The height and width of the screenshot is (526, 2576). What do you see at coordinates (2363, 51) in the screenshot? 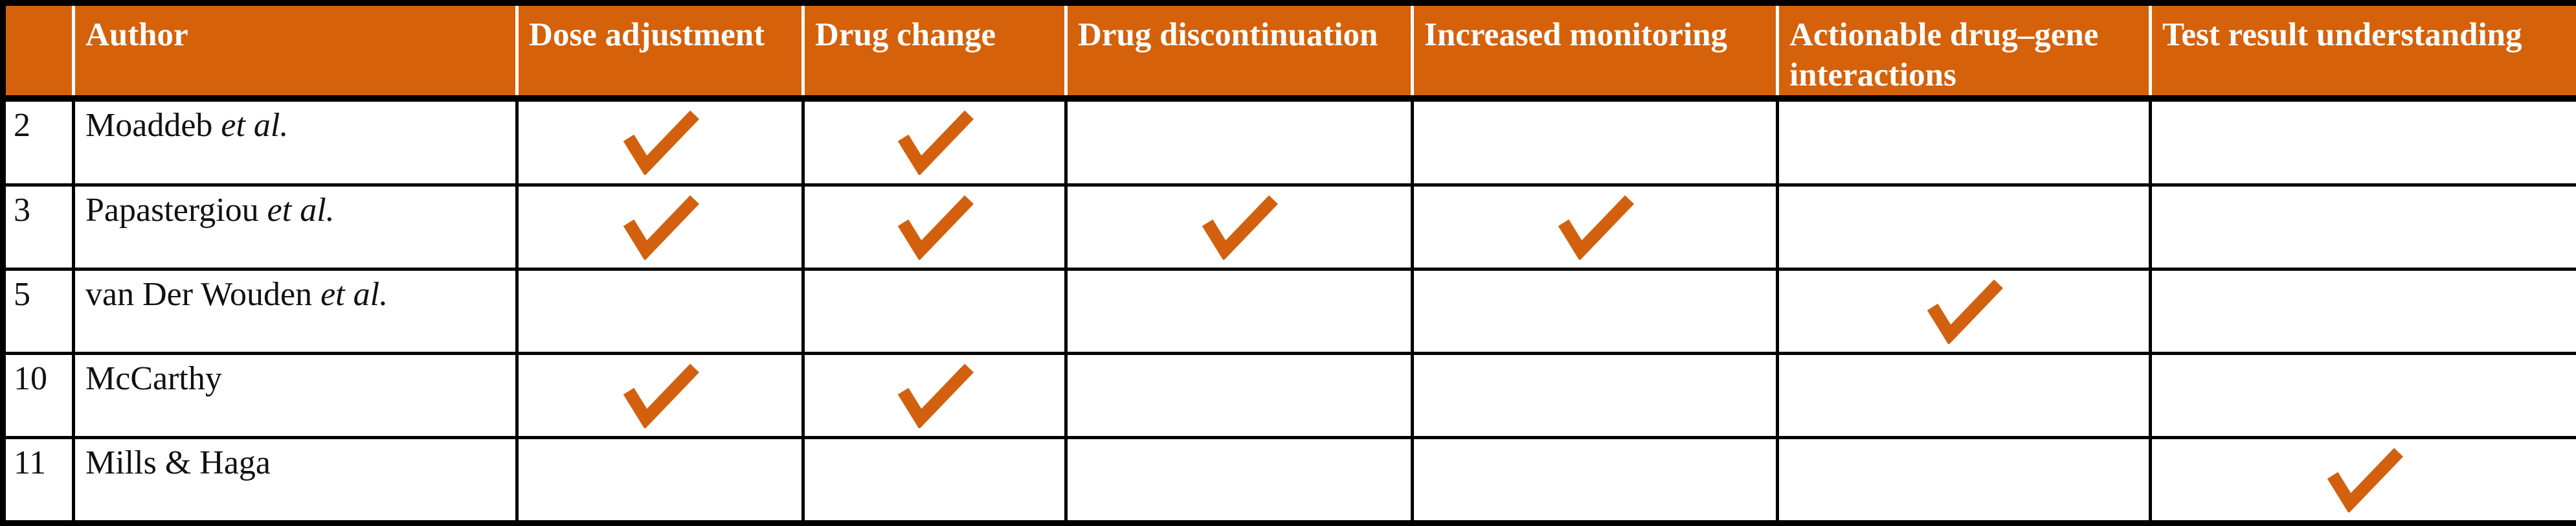
I see `header-cell-test-result-understanding: Test result understanding` at bounding box center [2363, 51].